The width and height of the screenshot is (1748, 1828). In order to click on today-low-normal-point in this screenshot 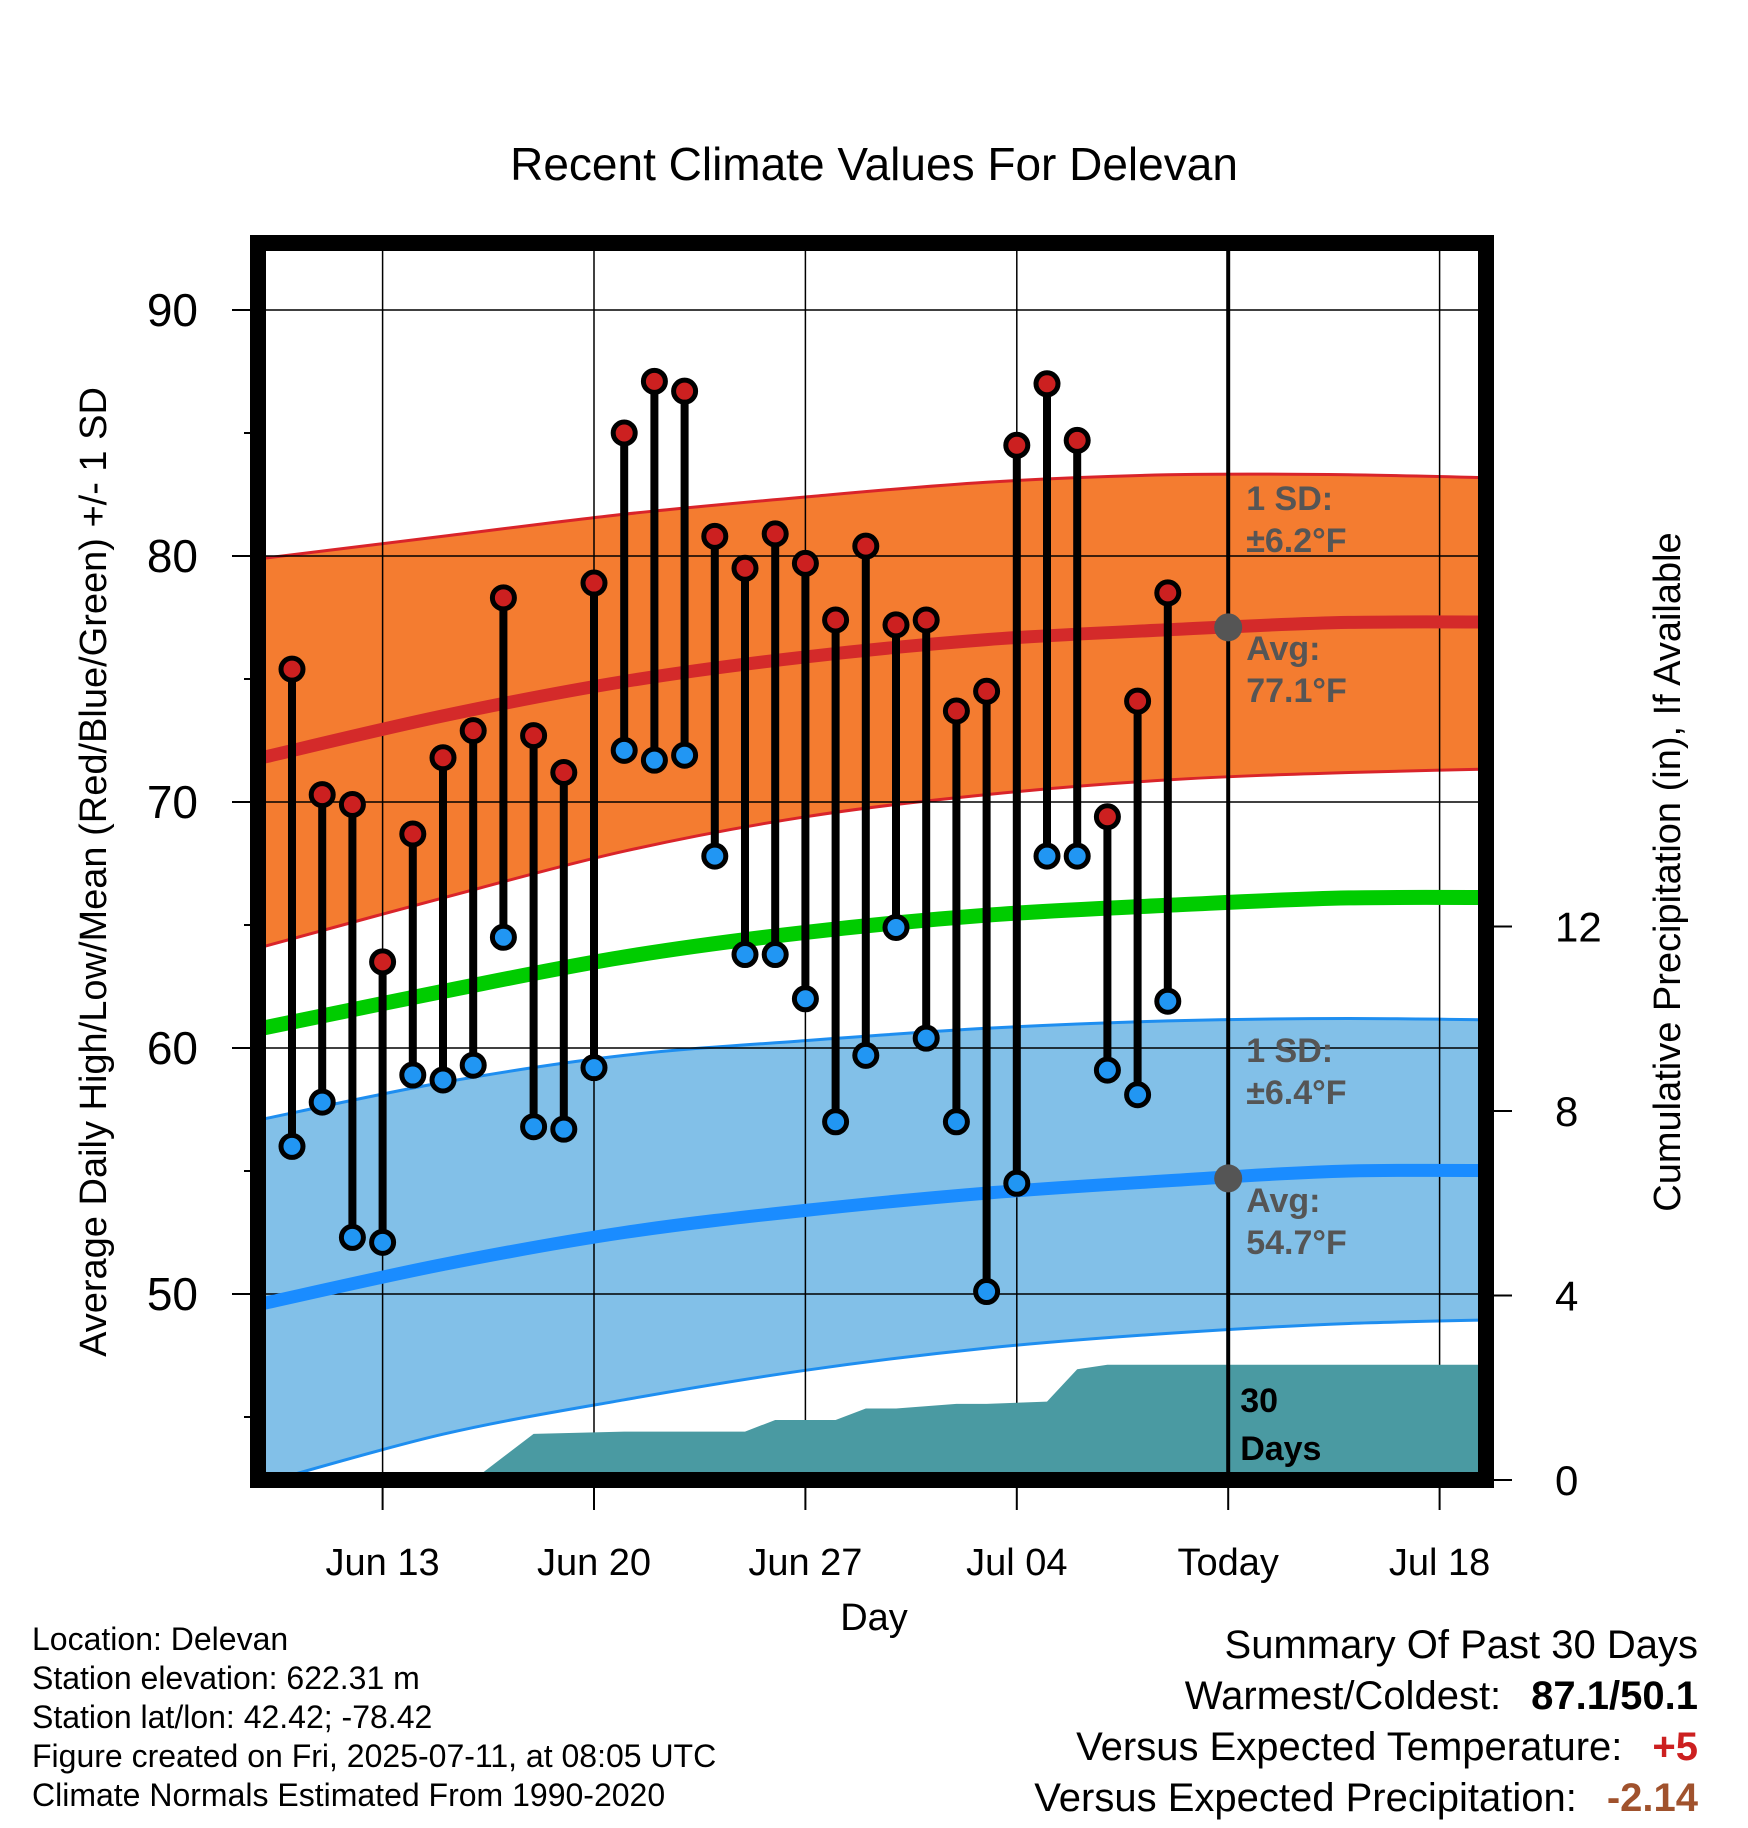, I will do `click(1228, 1178)`.